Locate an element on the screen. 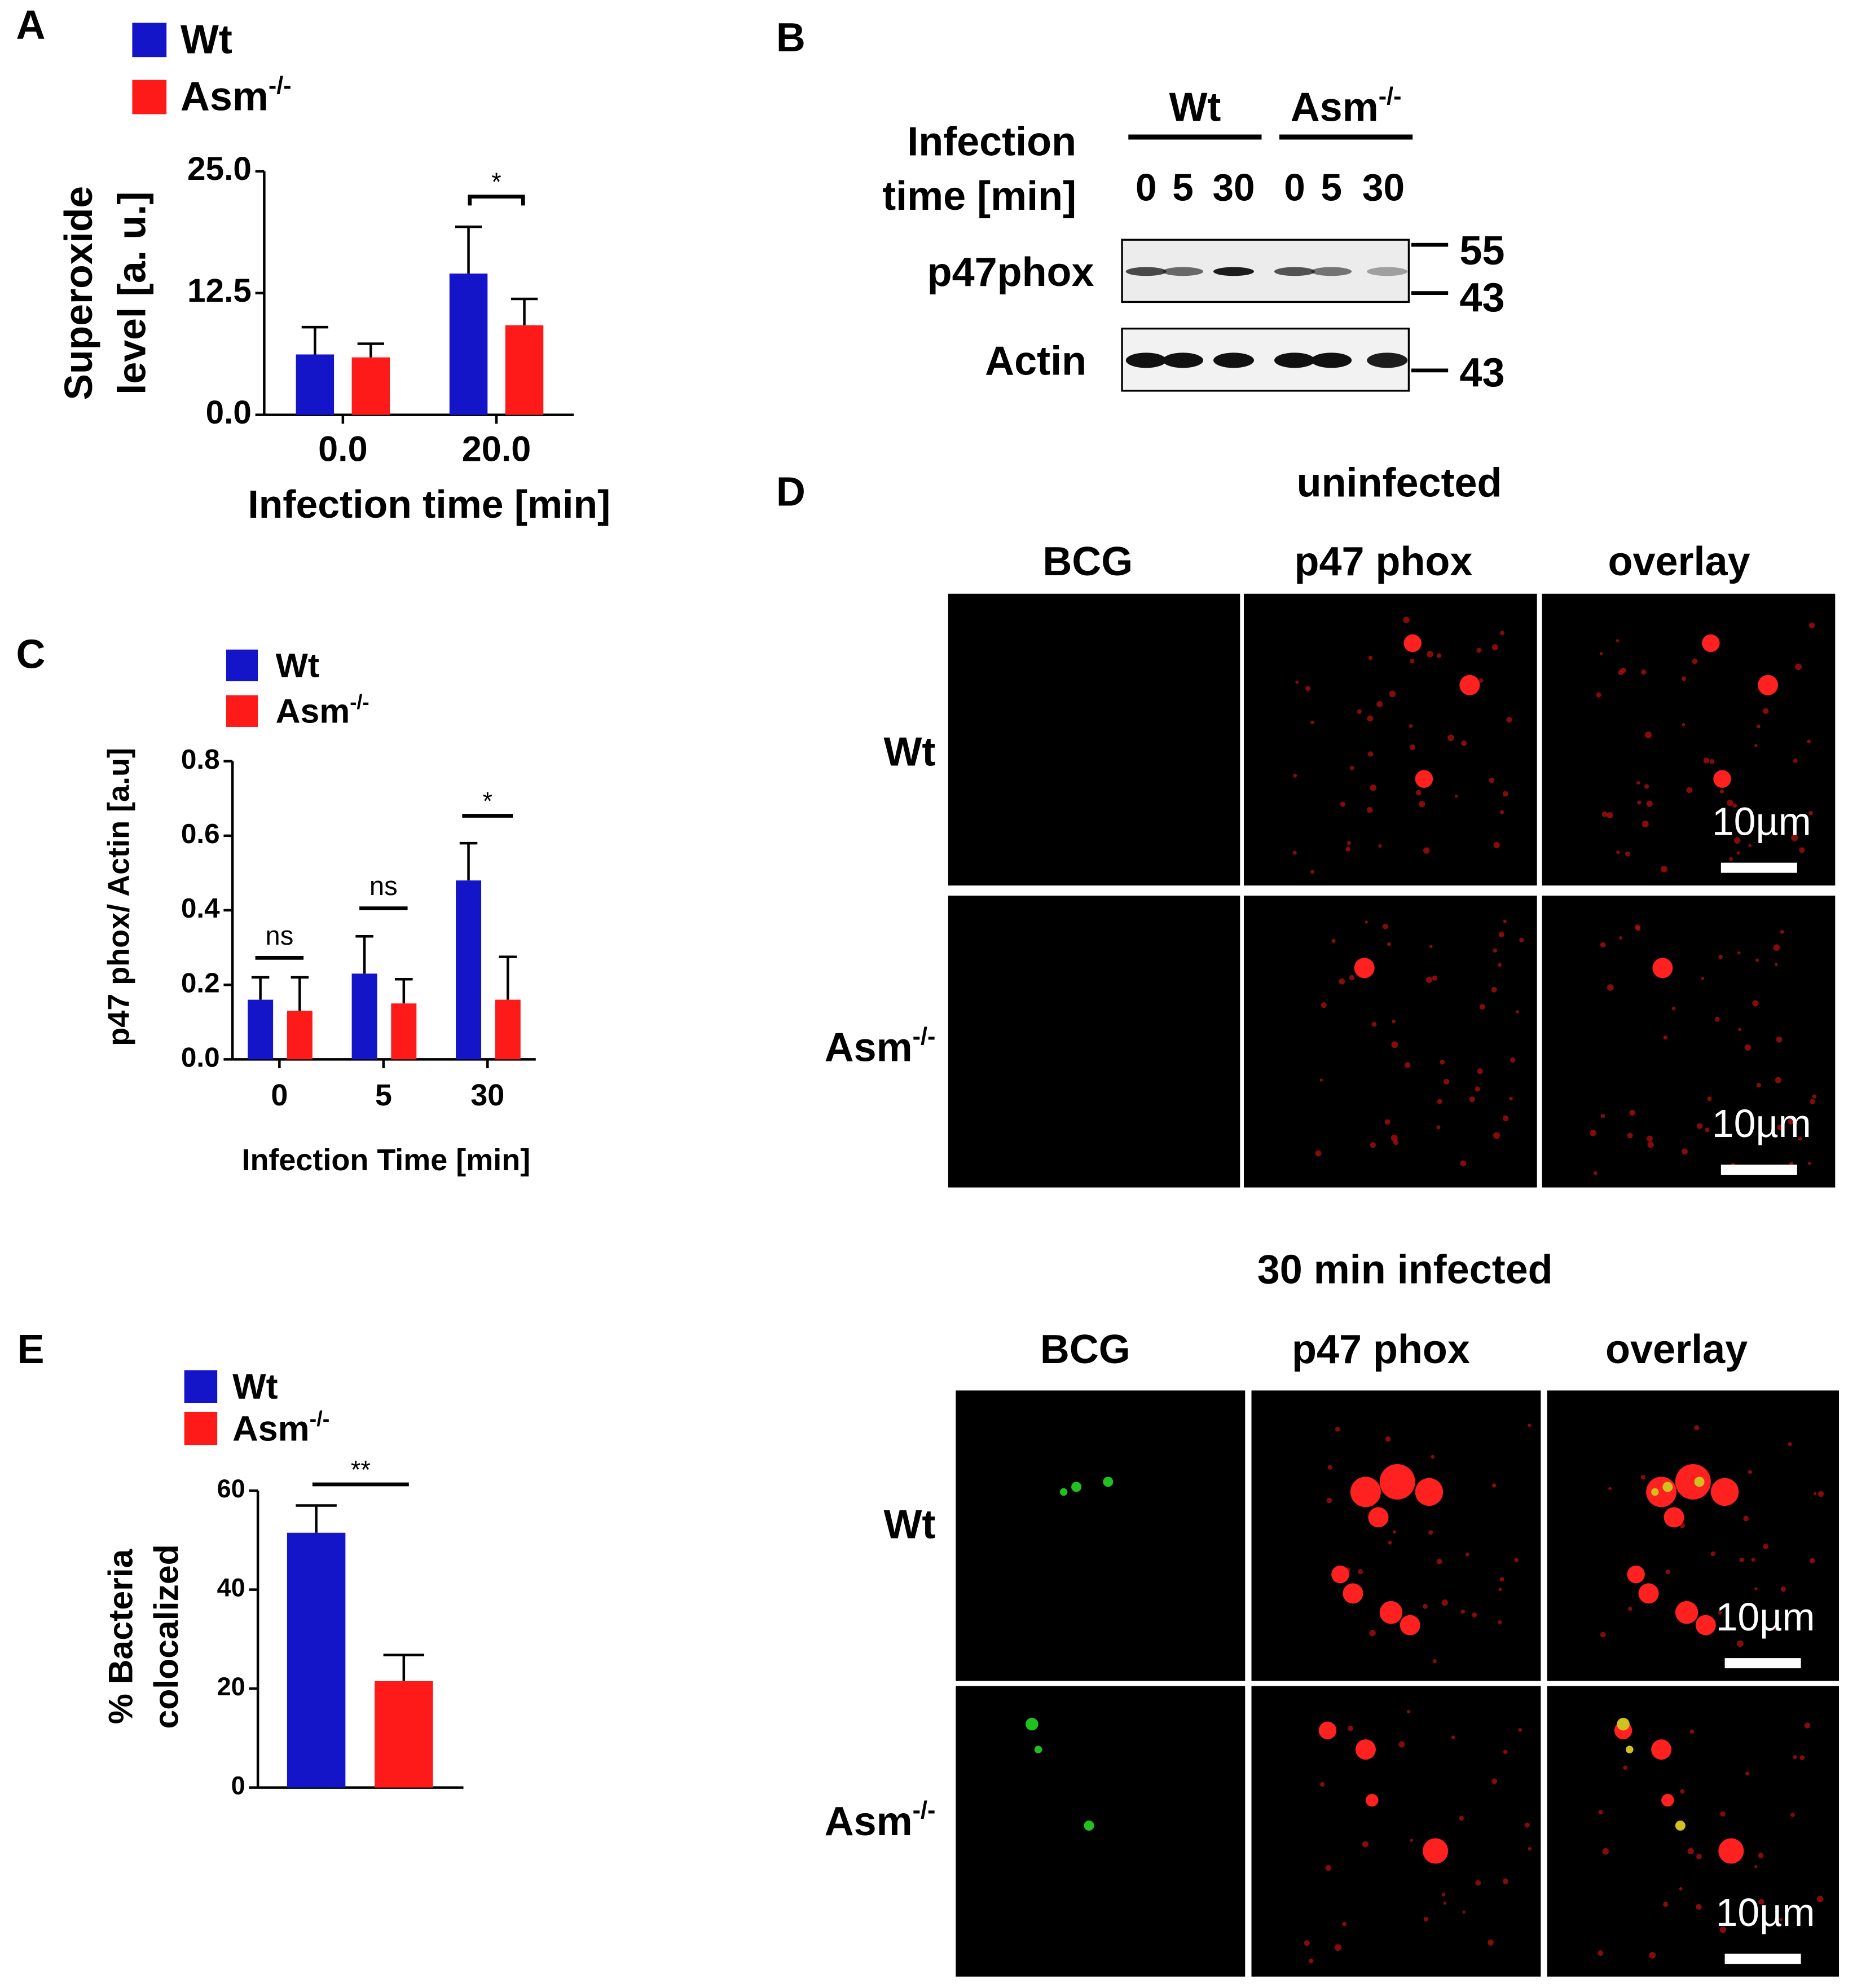 Image resolution: width=1857 pixels, height=1988 pixels. y-axis-label: % Bacteria is located at coordinates (121, 1636).